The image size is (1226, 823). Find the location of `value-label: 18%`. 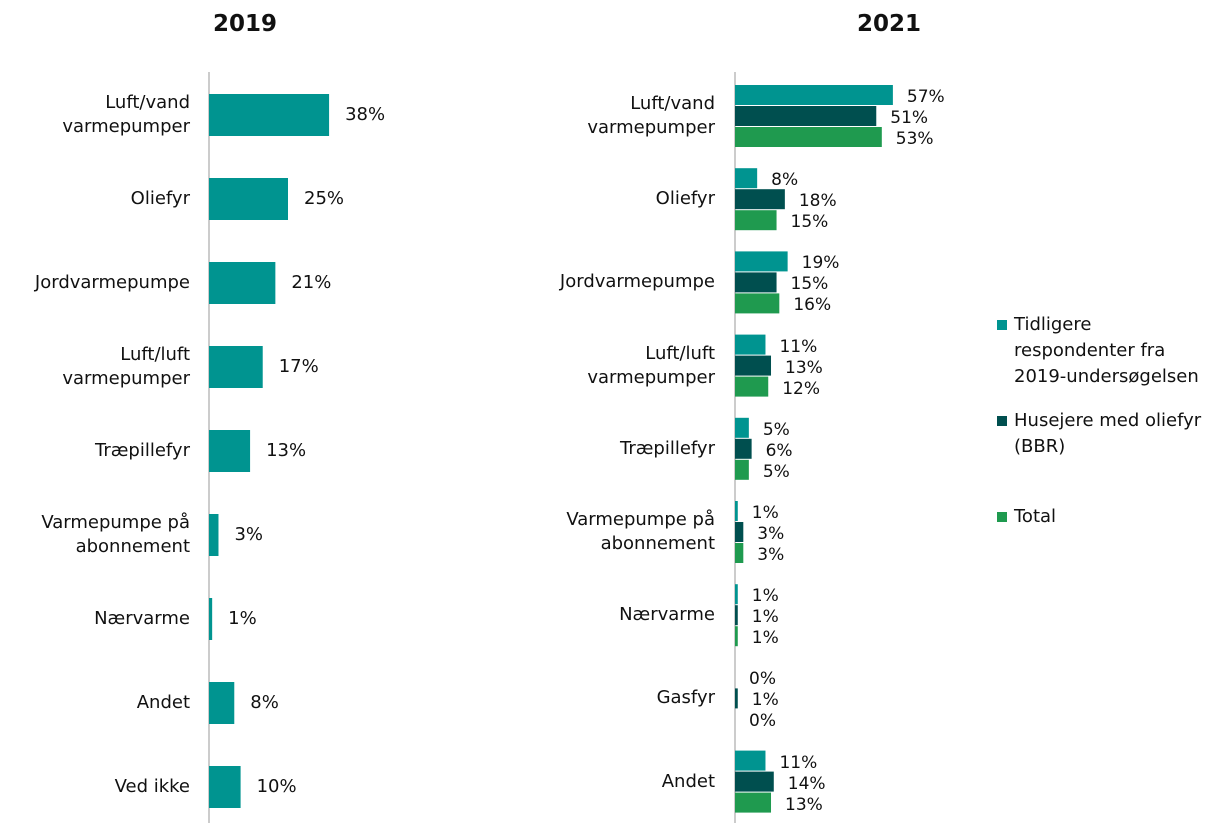

value-label: 18% is located at coordinates (817, 201).